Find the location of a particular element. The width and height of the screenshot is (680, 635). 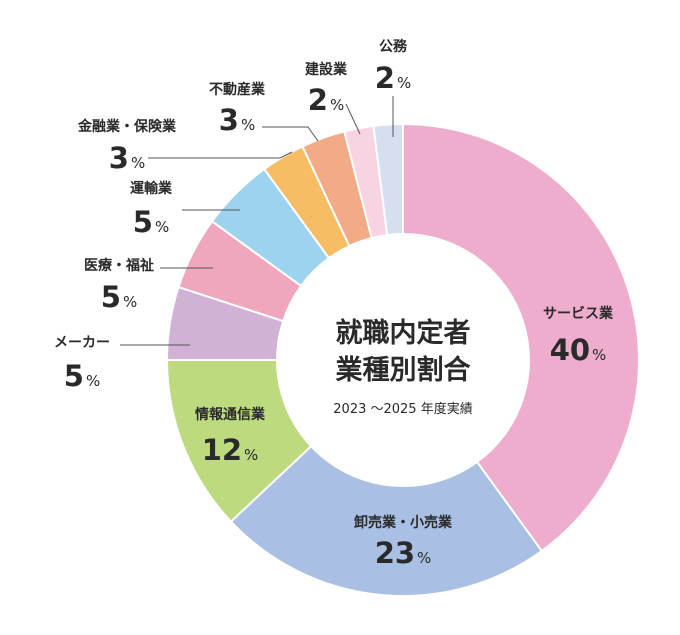

slice-label-8: 不動産業 is located at coordinates (237, 89).